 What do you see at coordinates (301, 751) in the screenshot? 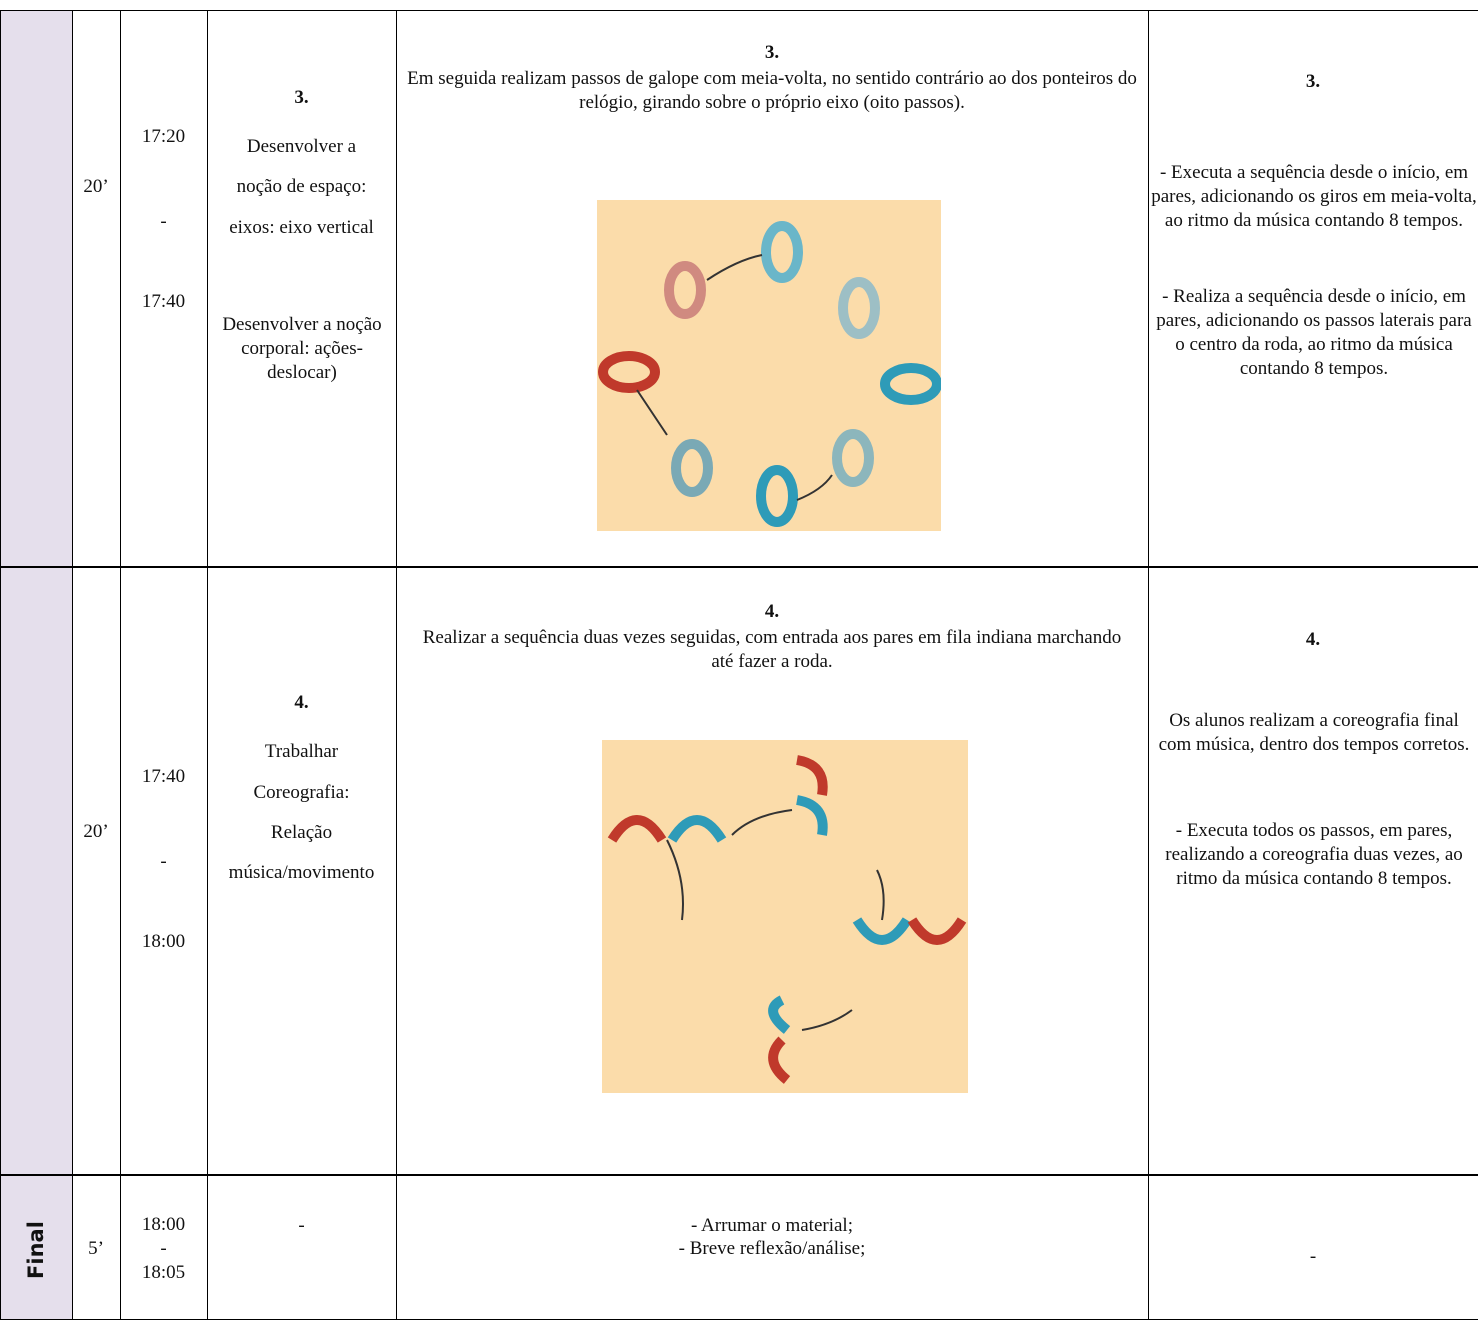
I see `objective-line: Trabalhar` at bounding box center [301, 751].